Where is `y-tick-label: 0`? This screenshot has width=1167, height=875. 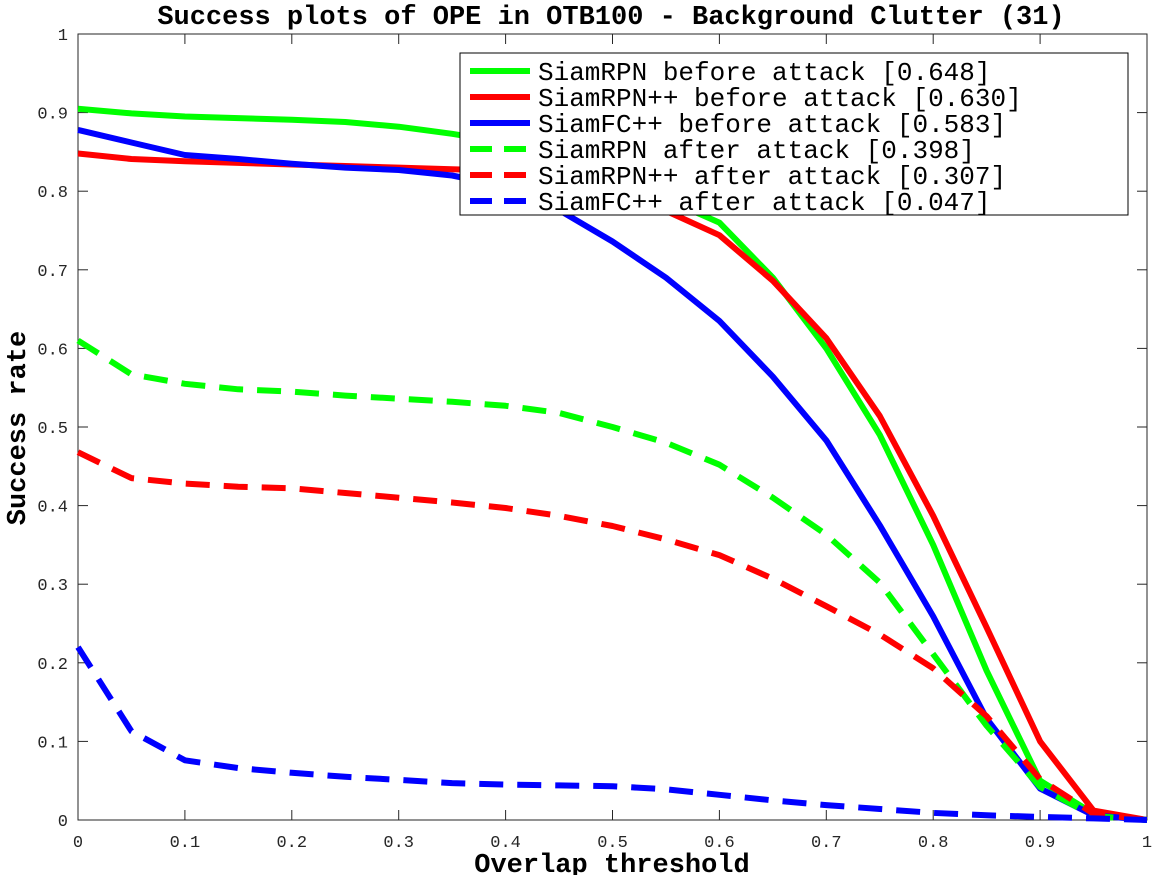 y-tick-label: 0 is located at coordinates (63, 822).